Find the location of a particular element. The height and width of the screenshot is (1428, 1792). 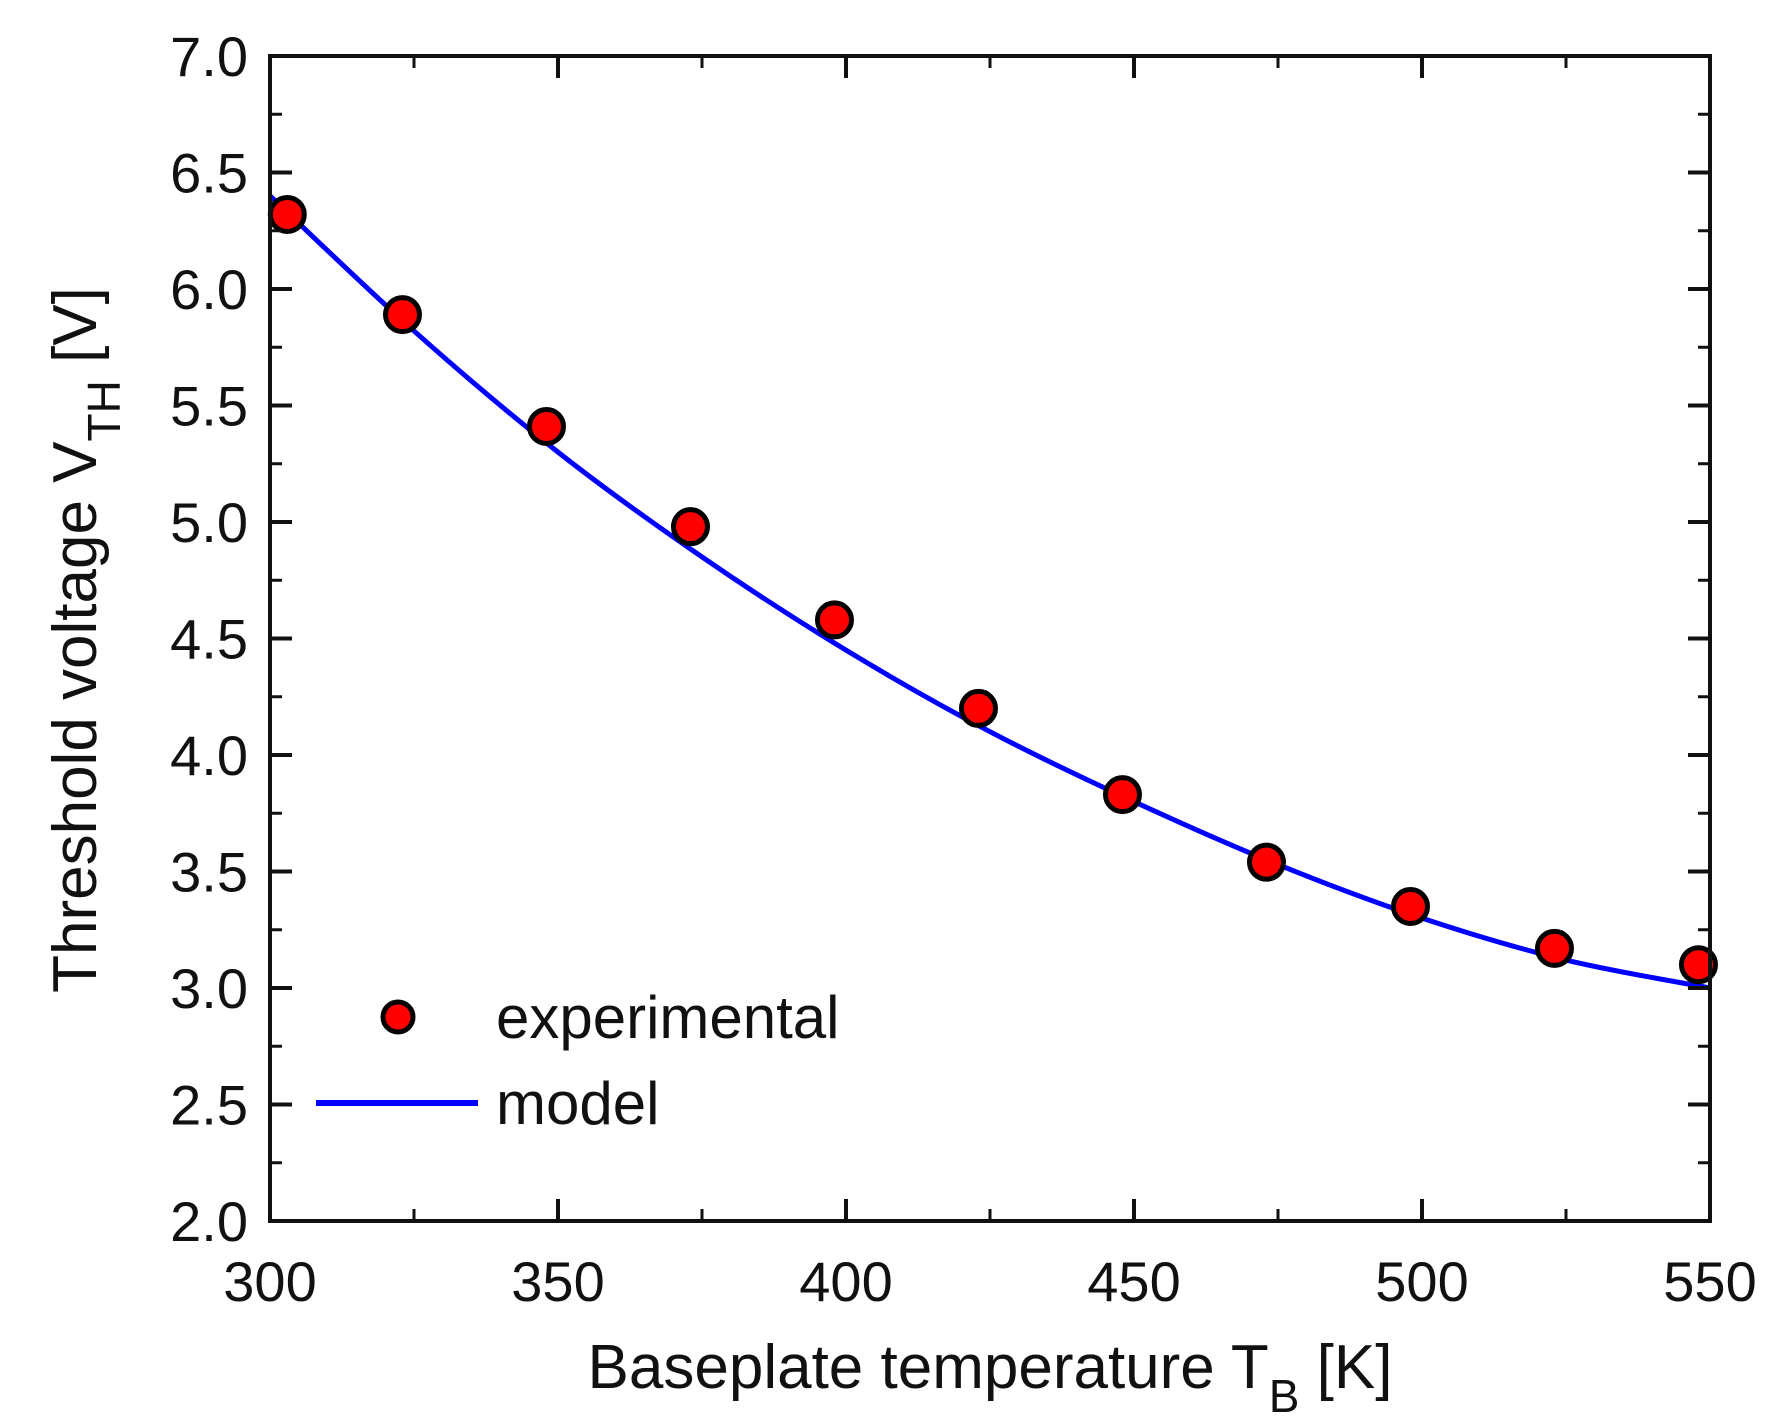

y-tick-label: 4.5 is located at coordinates (209, 639).